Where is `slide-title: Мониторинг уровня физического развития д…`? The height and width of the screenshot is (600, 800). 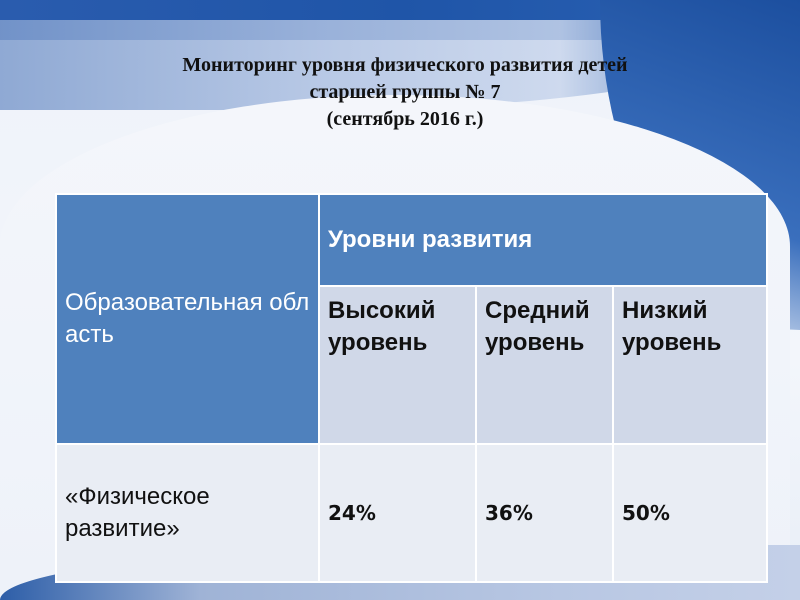
slide-title: Мониторинг уровня физического развития д… is located at coordinates (400, 92).